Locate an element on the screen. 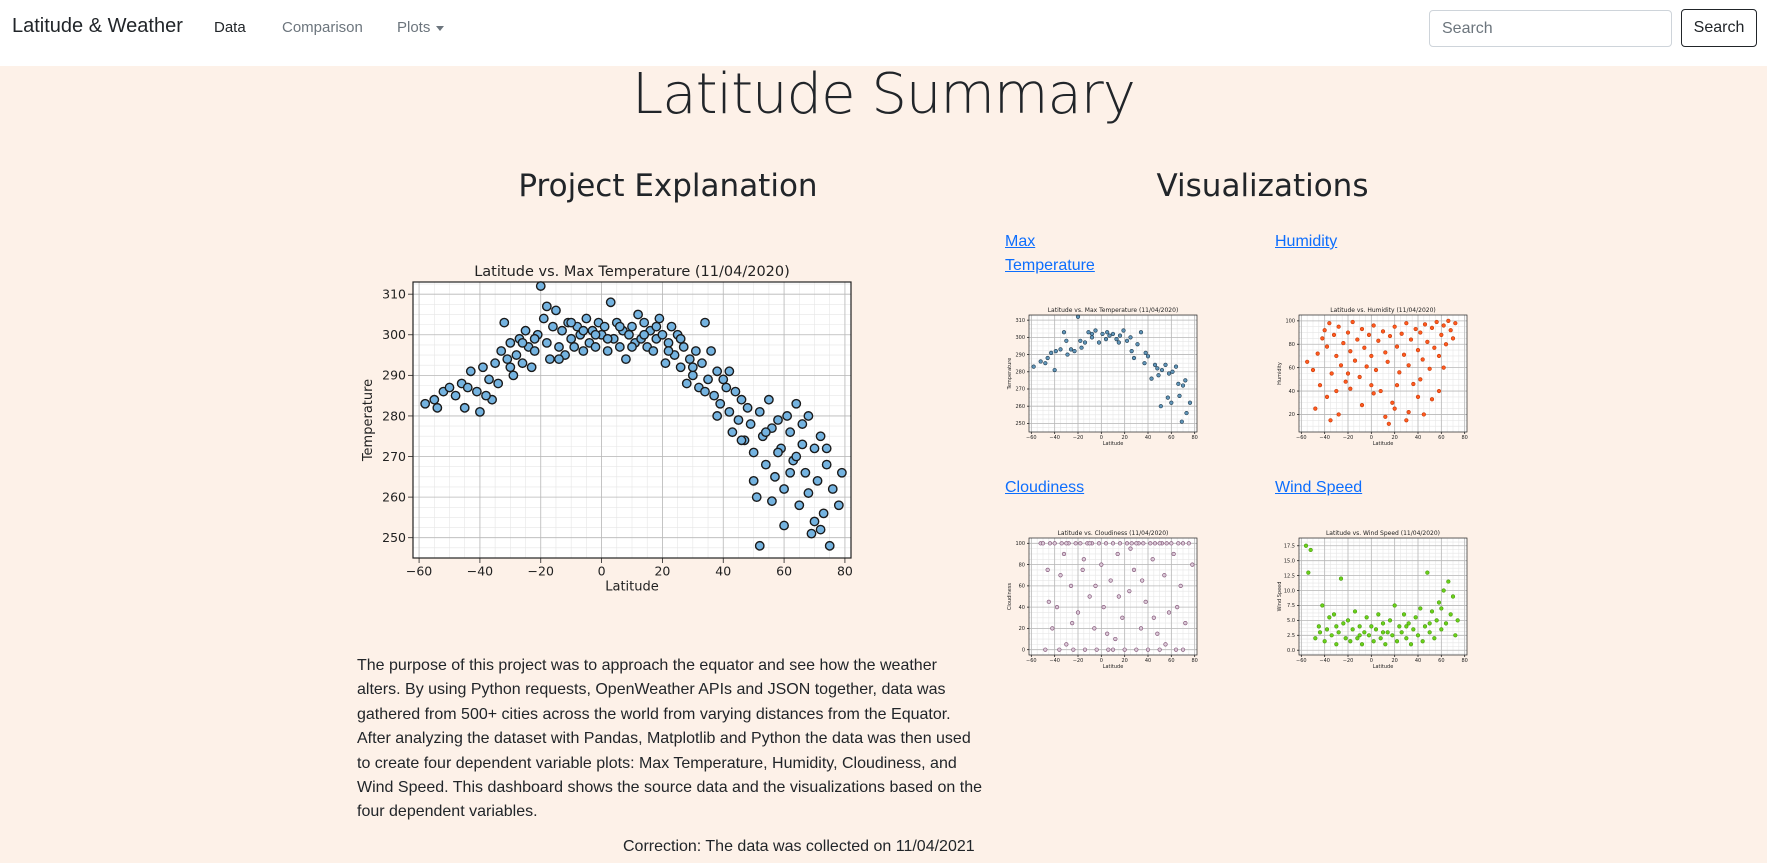 This screenshot has height=863, width=1767. wind-speed-link: Wind Speed is located at coordinates (1319, 487).